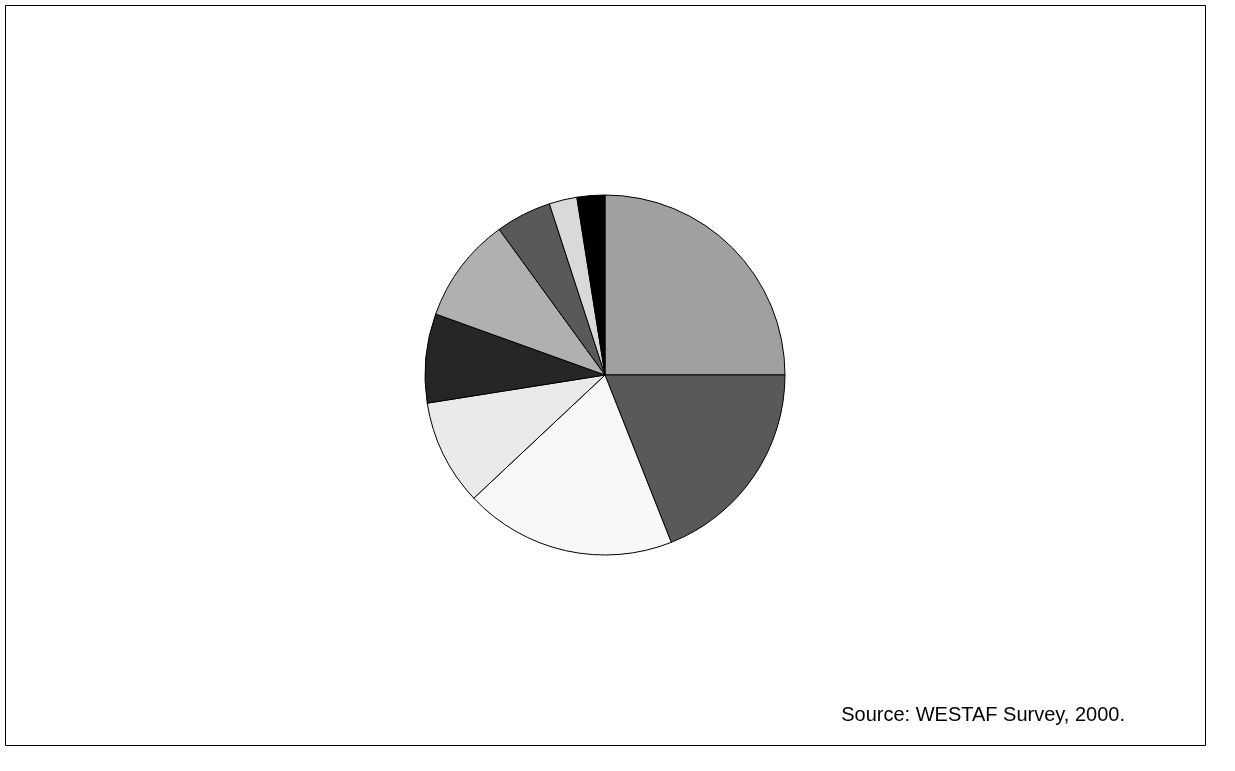 This screenshot has height=771, width=1235. I want to click on source-note: Source: WESTAF Survey, 2000., so click(983, 714).